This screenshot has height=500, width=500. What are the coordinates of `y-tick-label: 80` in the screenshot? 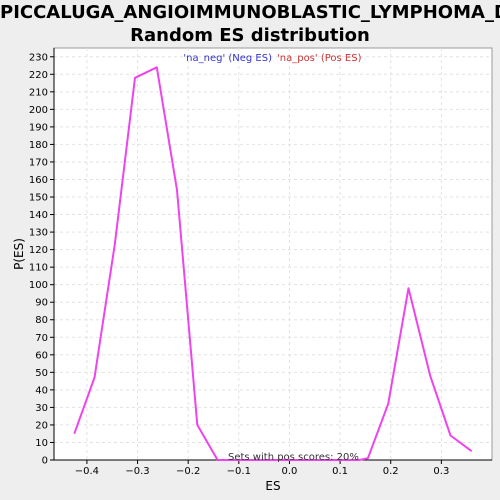 It's located at (41, 320).